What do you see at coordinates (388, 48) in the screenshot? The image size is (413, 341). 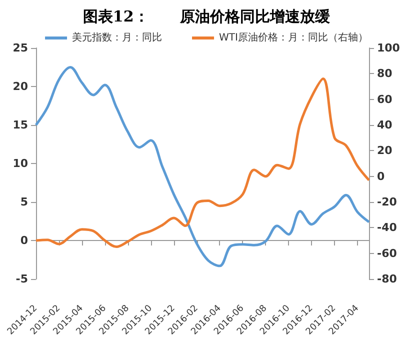 I see `y2-tick-label: 100` at bounding box center [388, 48].